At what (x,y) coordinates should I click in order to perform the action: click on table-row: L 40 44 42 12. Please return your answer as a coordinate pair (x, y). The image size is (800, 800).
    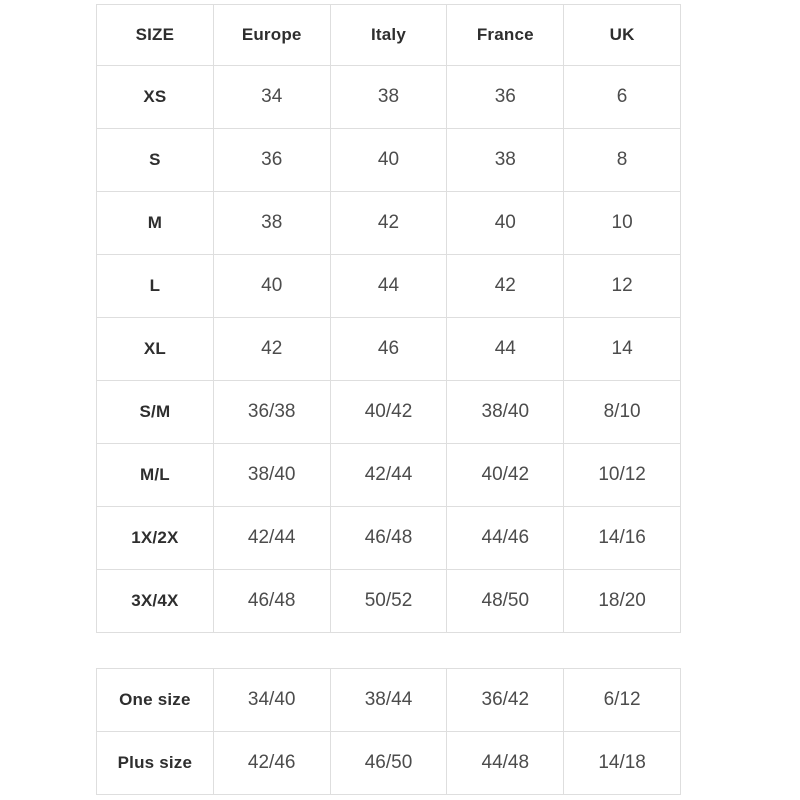
    Looking at the image, I should click on (388, 286).